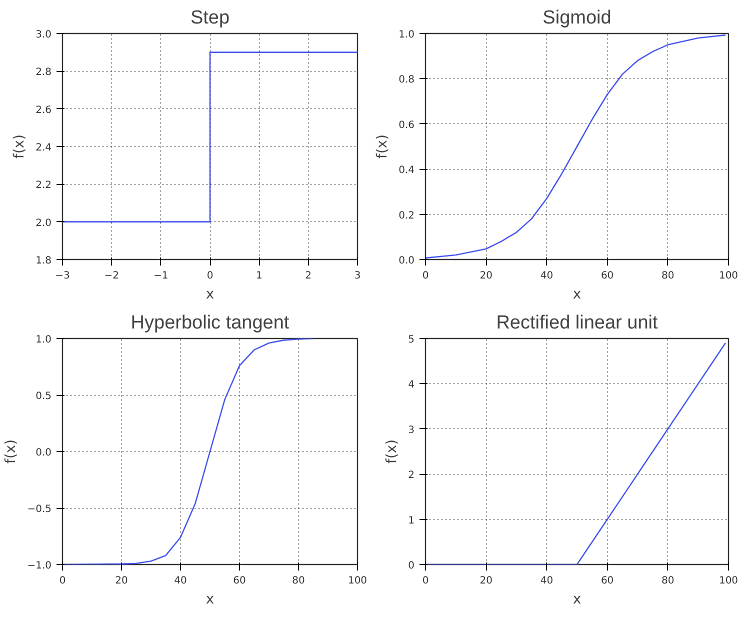 The height and width of the screenshot is (617, 743). Describe the element at coordinates (39, 509) in the screenshot. I see `y-tick-label: −0.5` at that location.